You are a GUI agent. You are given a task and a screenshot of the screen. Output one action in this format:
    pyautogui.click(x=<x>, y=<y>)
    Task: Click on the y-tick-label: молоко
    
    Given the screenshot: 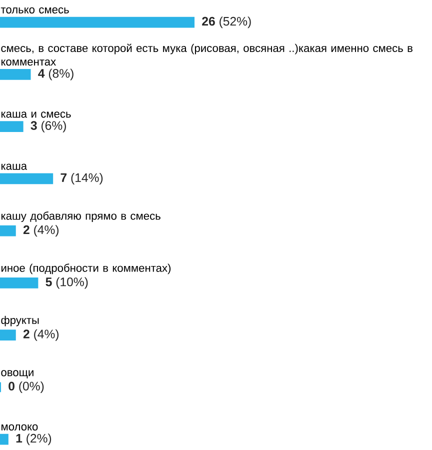 What is the action you would take?
    pyautogui.click(x=20, y=427)
    